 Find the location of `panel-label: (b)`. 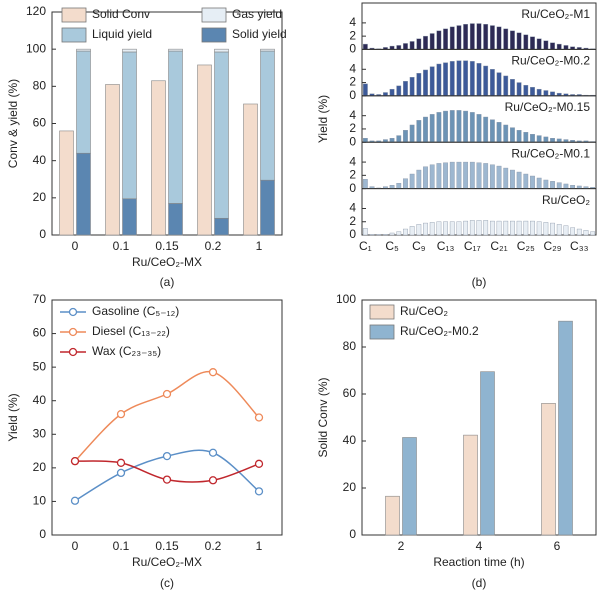

panel-label: (b) is located at coordinates (479, 282).